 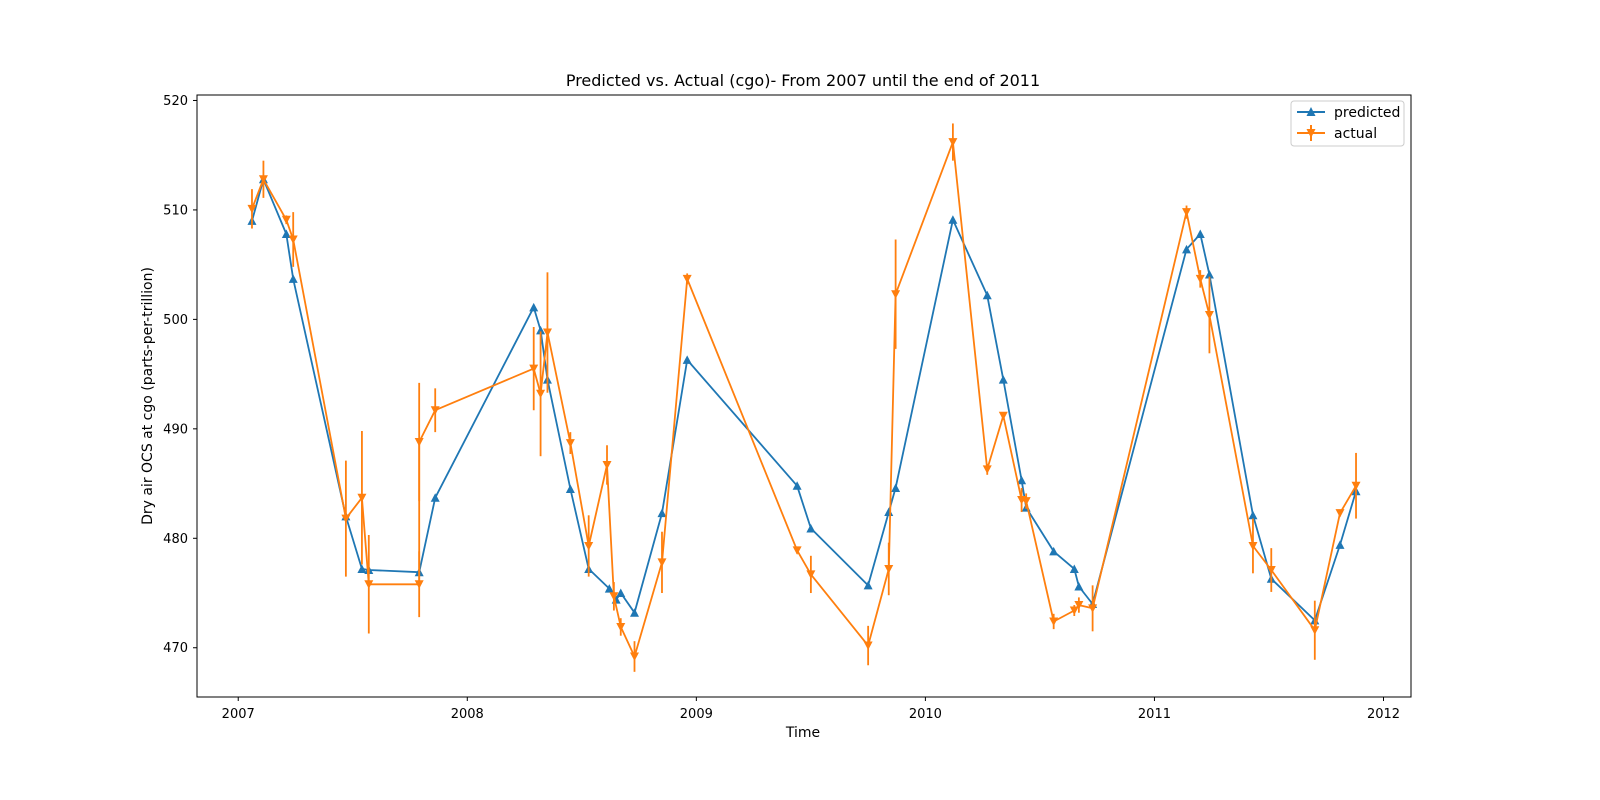 I want to click on x-axis-label: Time, so click(x=802, y=733).